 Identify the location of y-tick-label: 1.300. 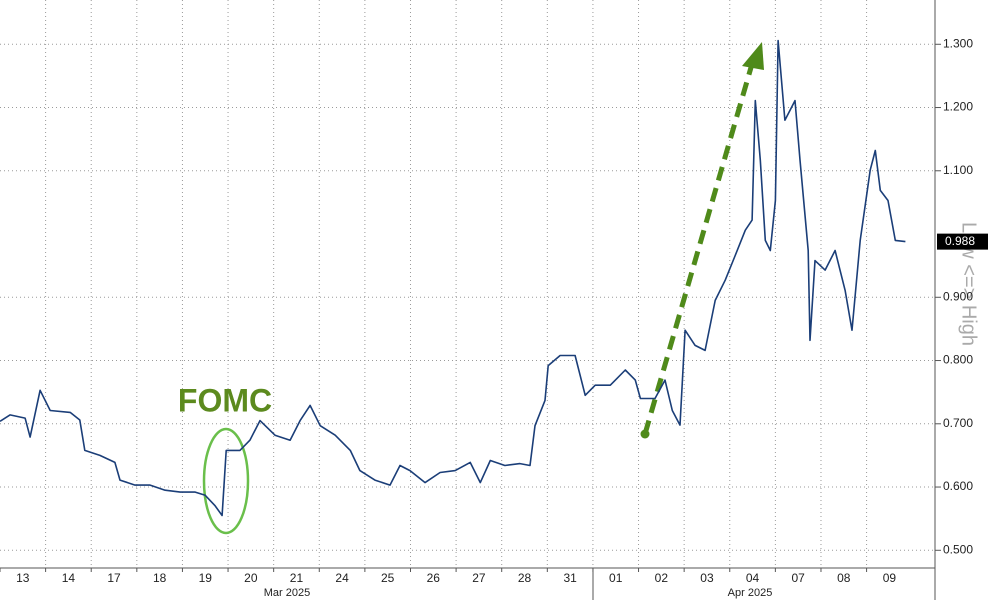
(958, 43).